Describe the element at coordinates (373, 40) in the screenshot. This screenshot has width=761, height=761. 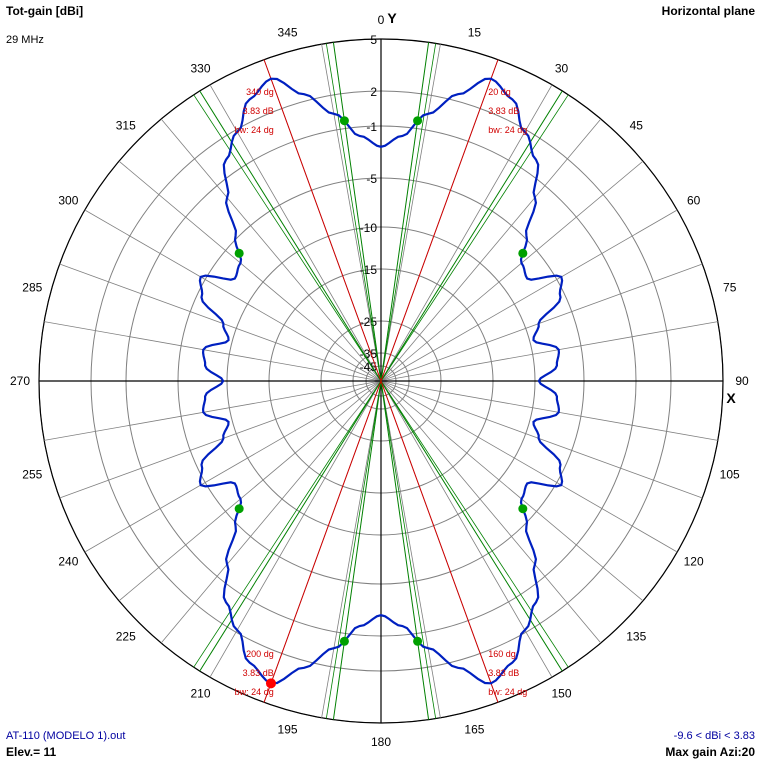
I see `radial-tick-label: 5` at that location.